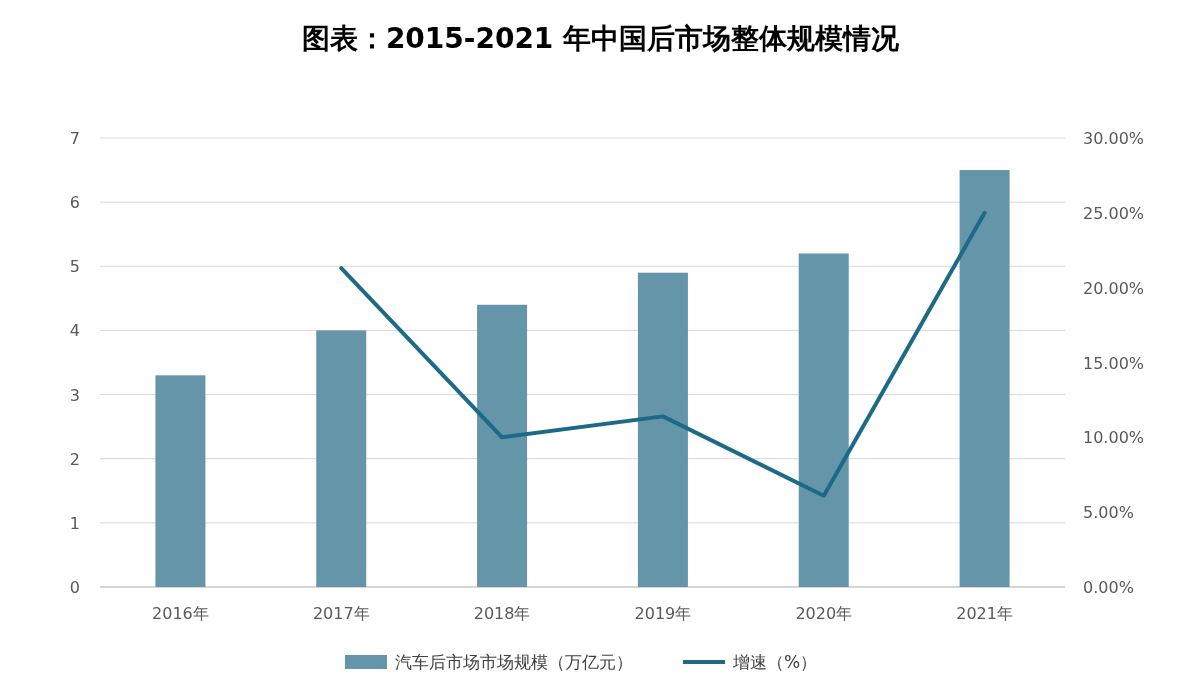 The width and height of the screenshot is (1201, 700). Describe the element at coordinates (74, 523) in the screenshot. I see `y-tick-label: 1` at that location.